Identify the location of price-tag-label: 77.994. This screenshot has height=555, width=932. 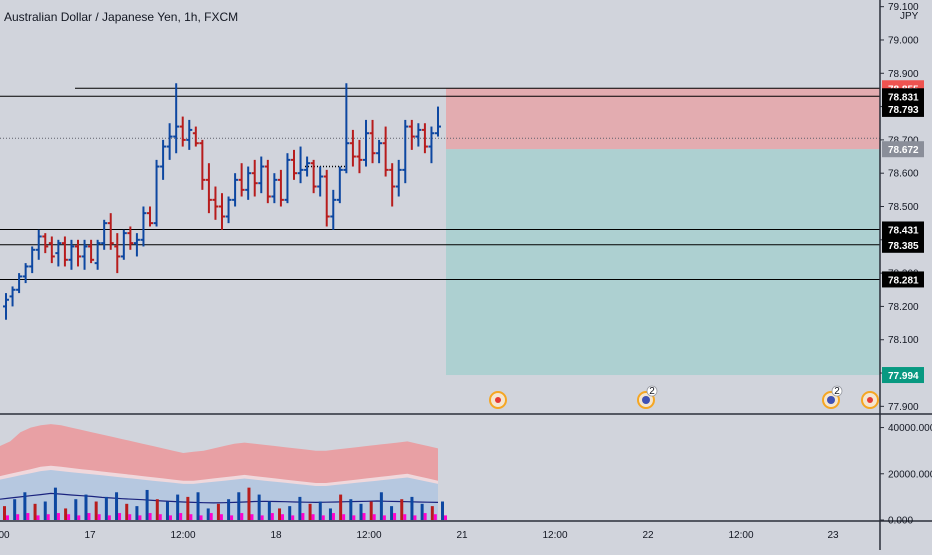
(903, 376).